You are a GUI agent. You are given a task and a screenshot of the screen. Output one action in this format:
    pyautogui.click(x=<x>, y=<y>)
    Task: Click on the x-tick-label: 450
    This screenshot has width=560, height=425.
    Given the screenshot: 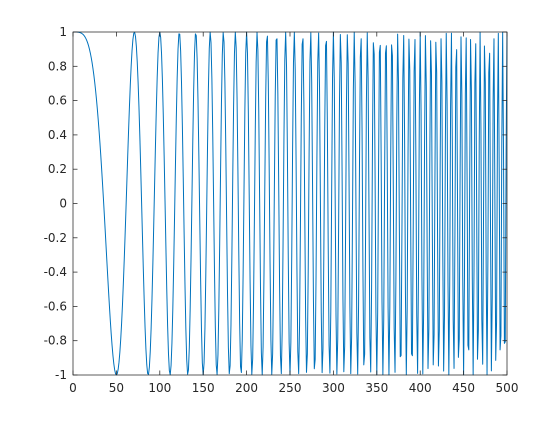 What is the action you would take?
    pyautogui.click(x=463, y=388)
    